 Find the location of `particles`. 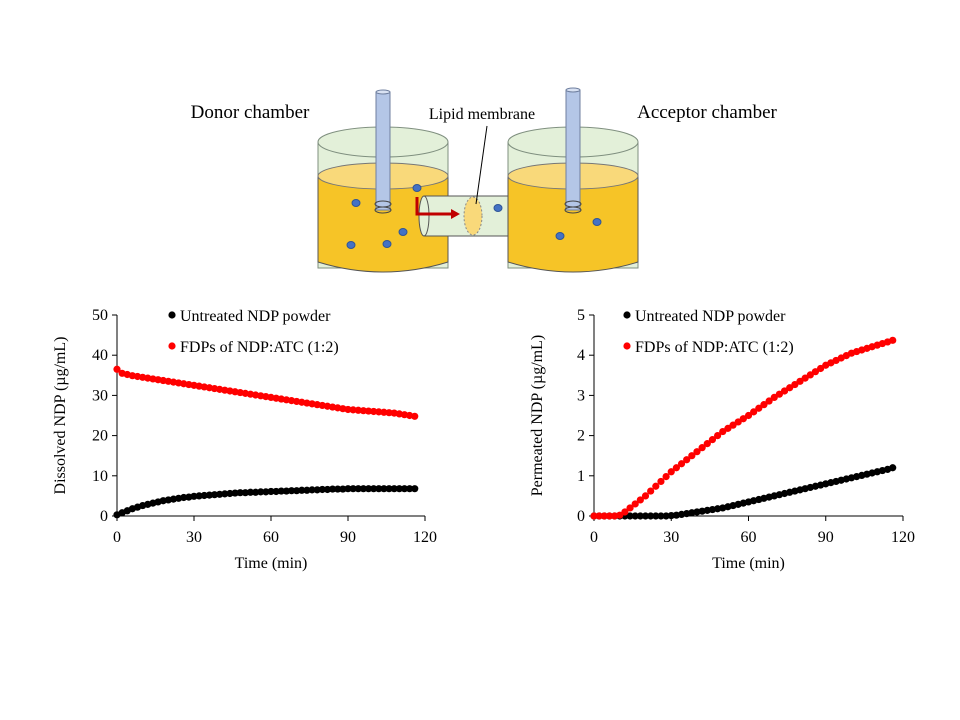

particles is located at coordinates (474, 216).